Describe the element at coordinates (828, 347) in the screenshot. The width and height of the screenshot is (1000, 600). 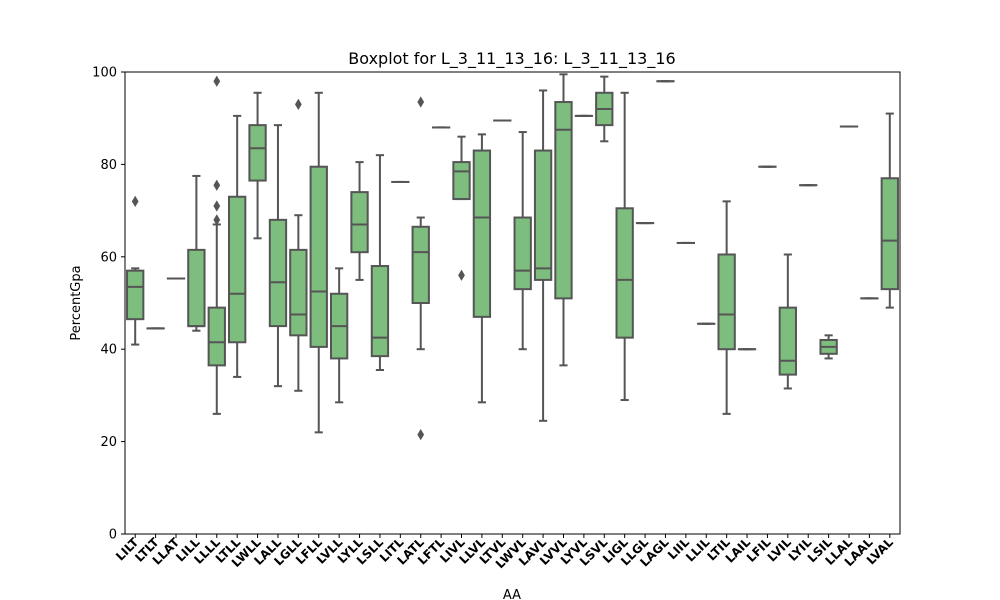
I see `box-LSIL` at that location.